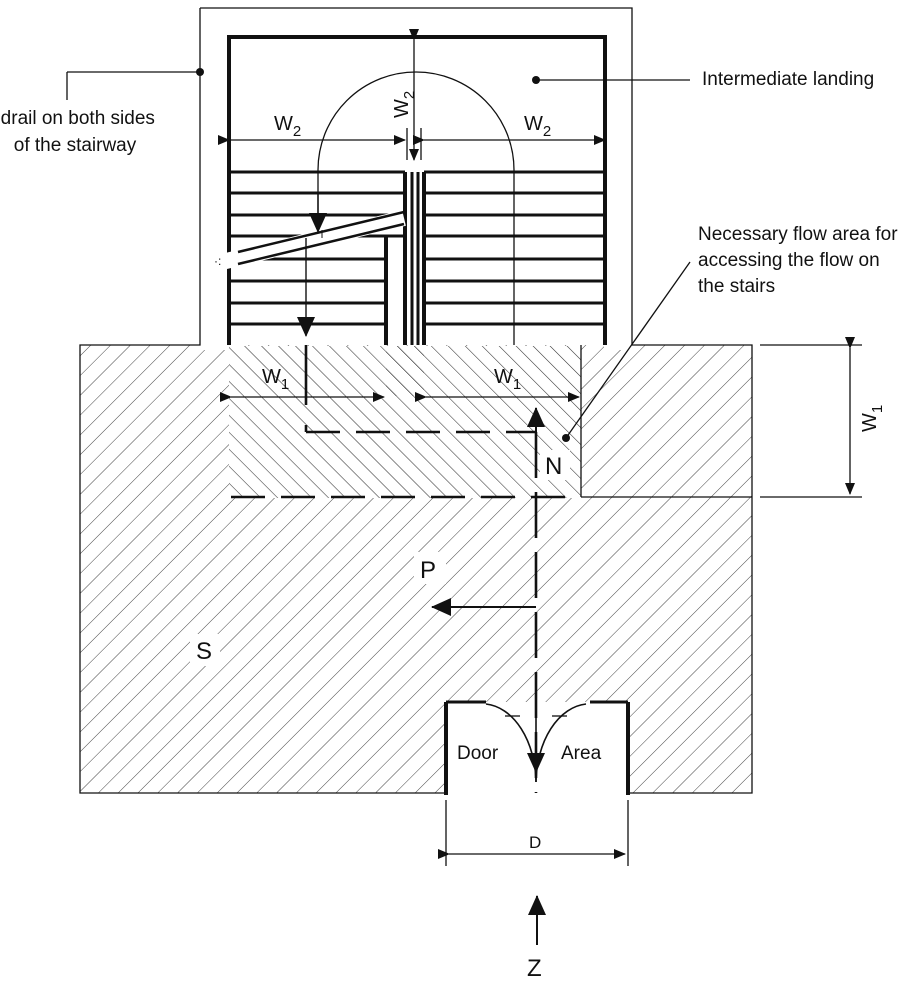 Image resolution: width=918 pixels, height=984 pixels. I want to click on flow-arrows, so click(488, 590).